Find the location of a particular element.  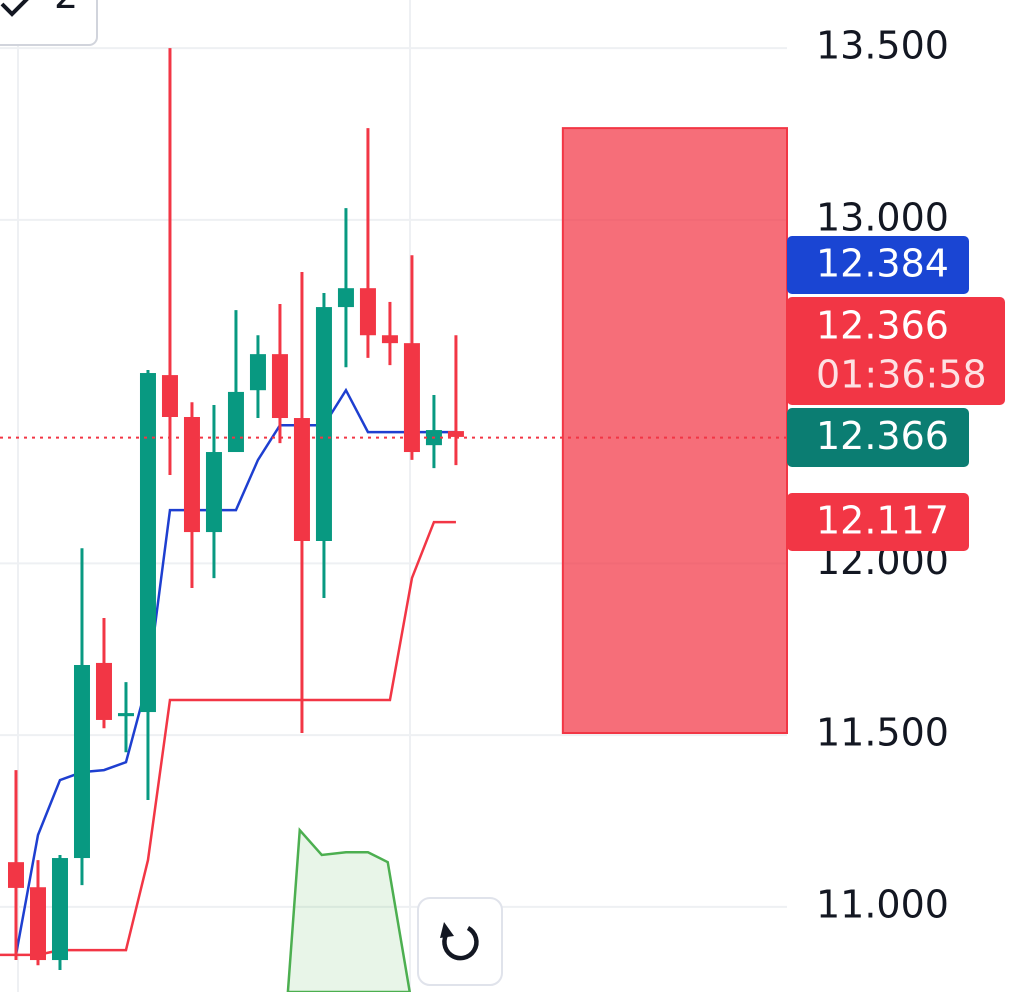

countdown-label: 01:36:58 is located at coordinates (901, 375).